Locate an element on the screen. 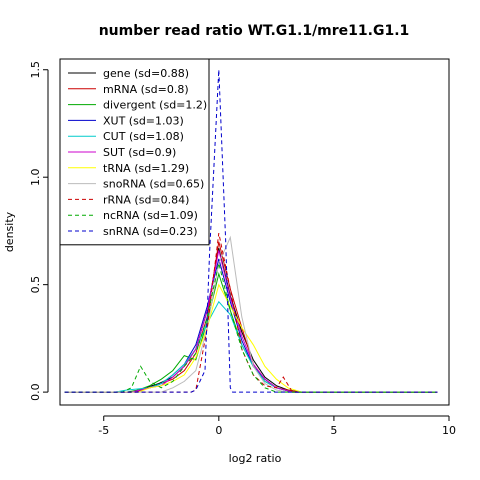  chart-title: number read ratio WT.G1.1/mre11.G1.1 is located at coordinates (254, 31).